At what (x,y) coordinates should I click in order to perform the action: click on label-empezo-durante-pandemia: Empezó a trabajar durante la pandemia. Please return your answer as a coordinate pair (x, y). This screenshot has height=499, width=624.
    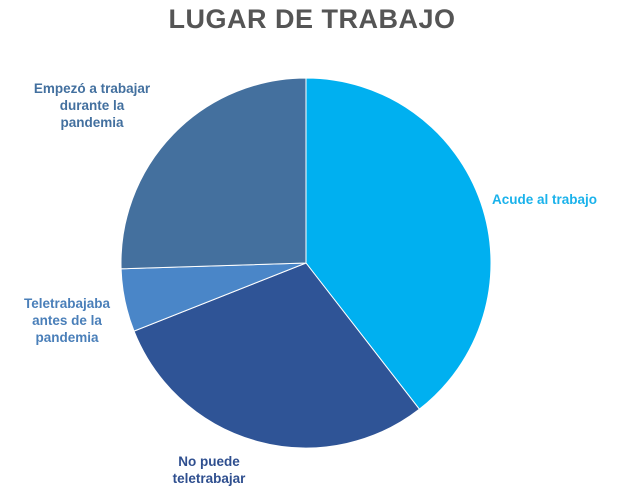
    Looking at the image, I should click on (92, 105).